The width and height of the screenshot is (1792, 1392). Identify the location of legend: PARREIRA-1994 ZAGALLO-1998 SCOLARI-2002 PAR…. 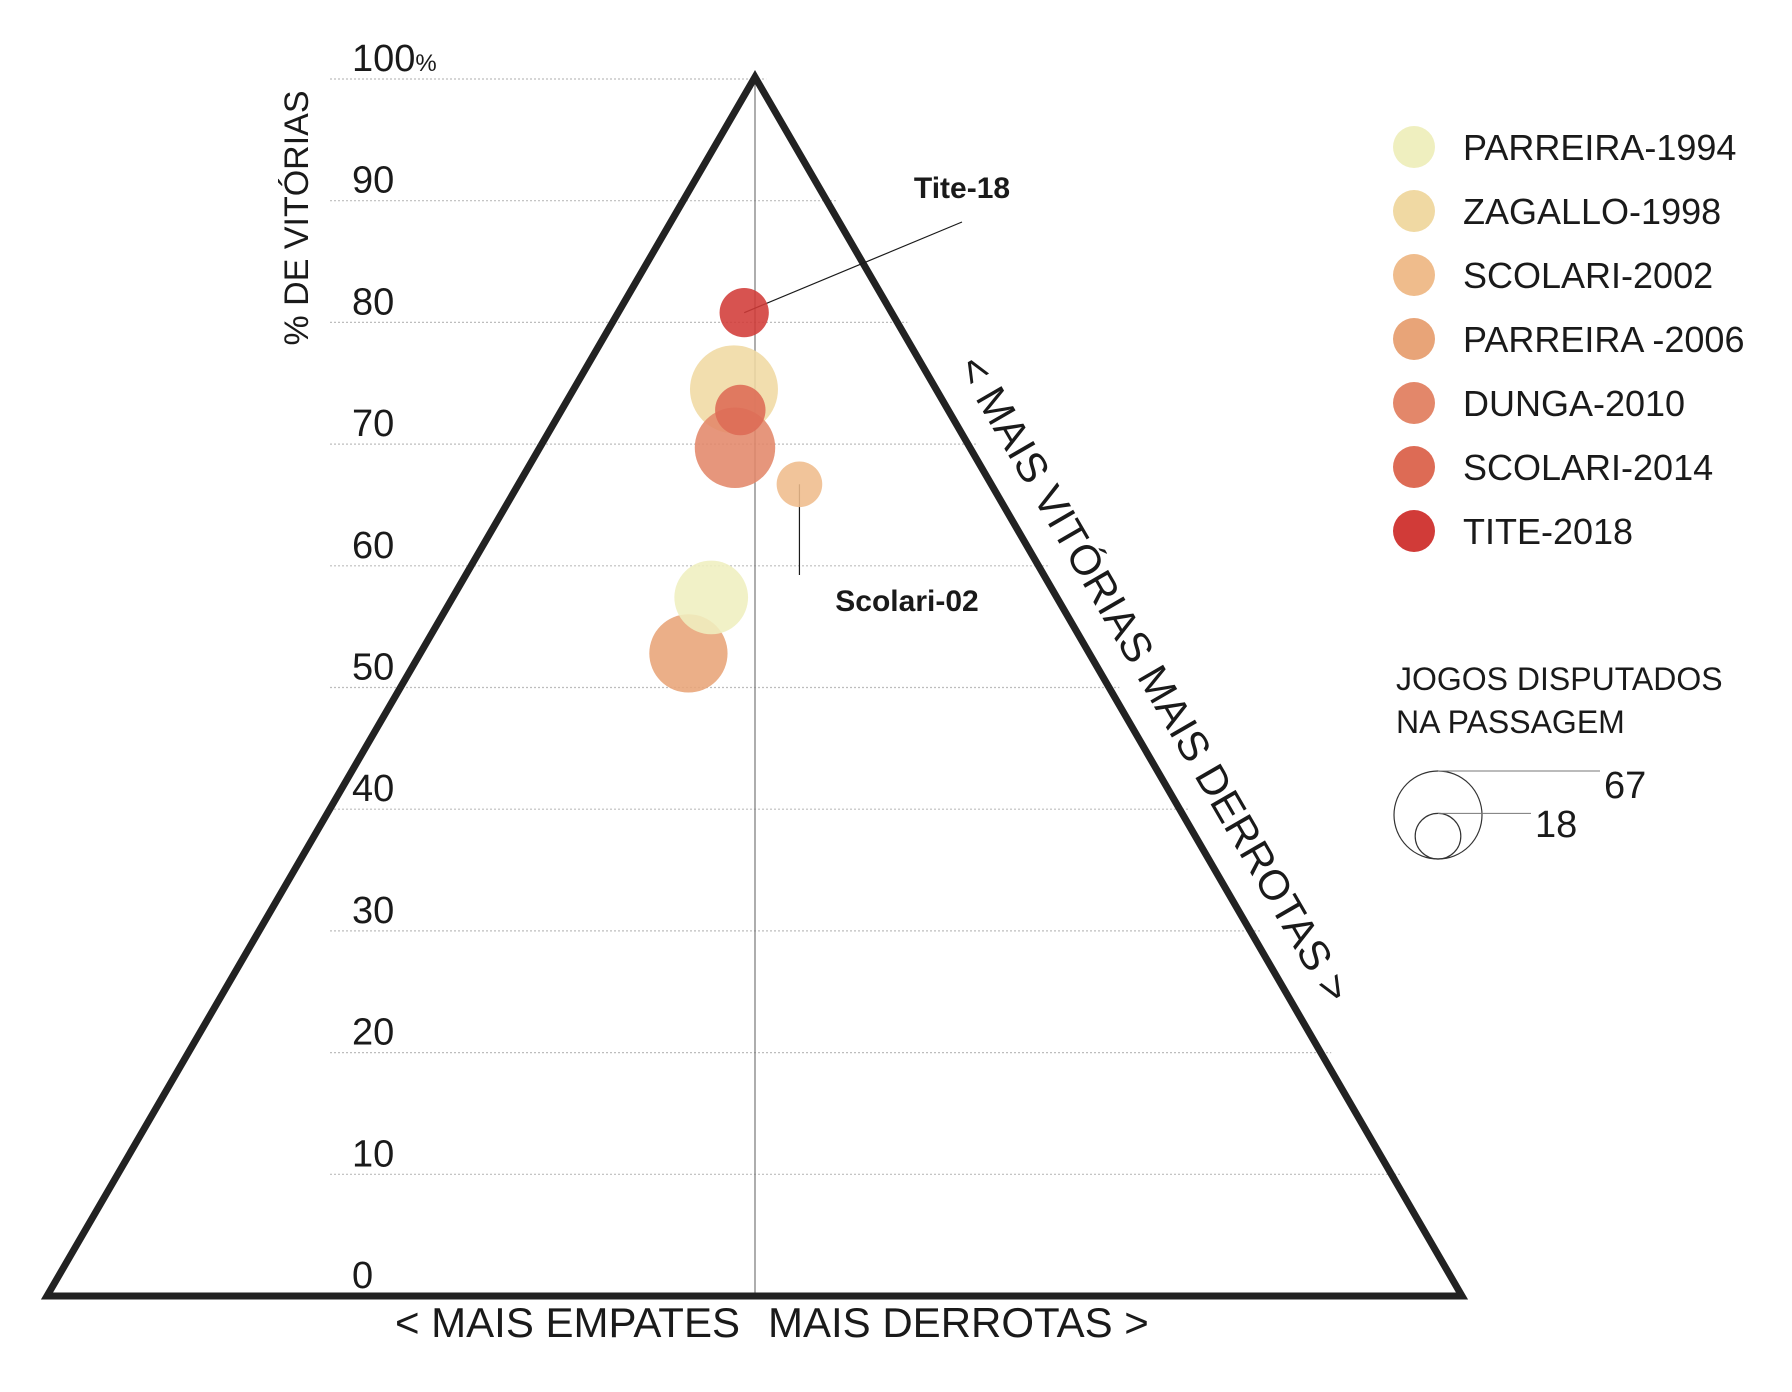
(1568, 339).